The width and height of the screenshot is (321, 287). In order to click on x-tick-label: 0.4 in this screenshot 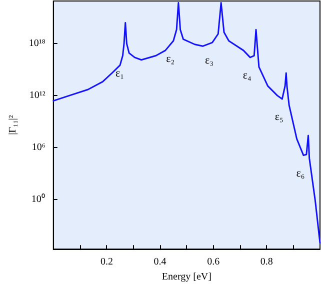, I will do `click(160, 262)`.